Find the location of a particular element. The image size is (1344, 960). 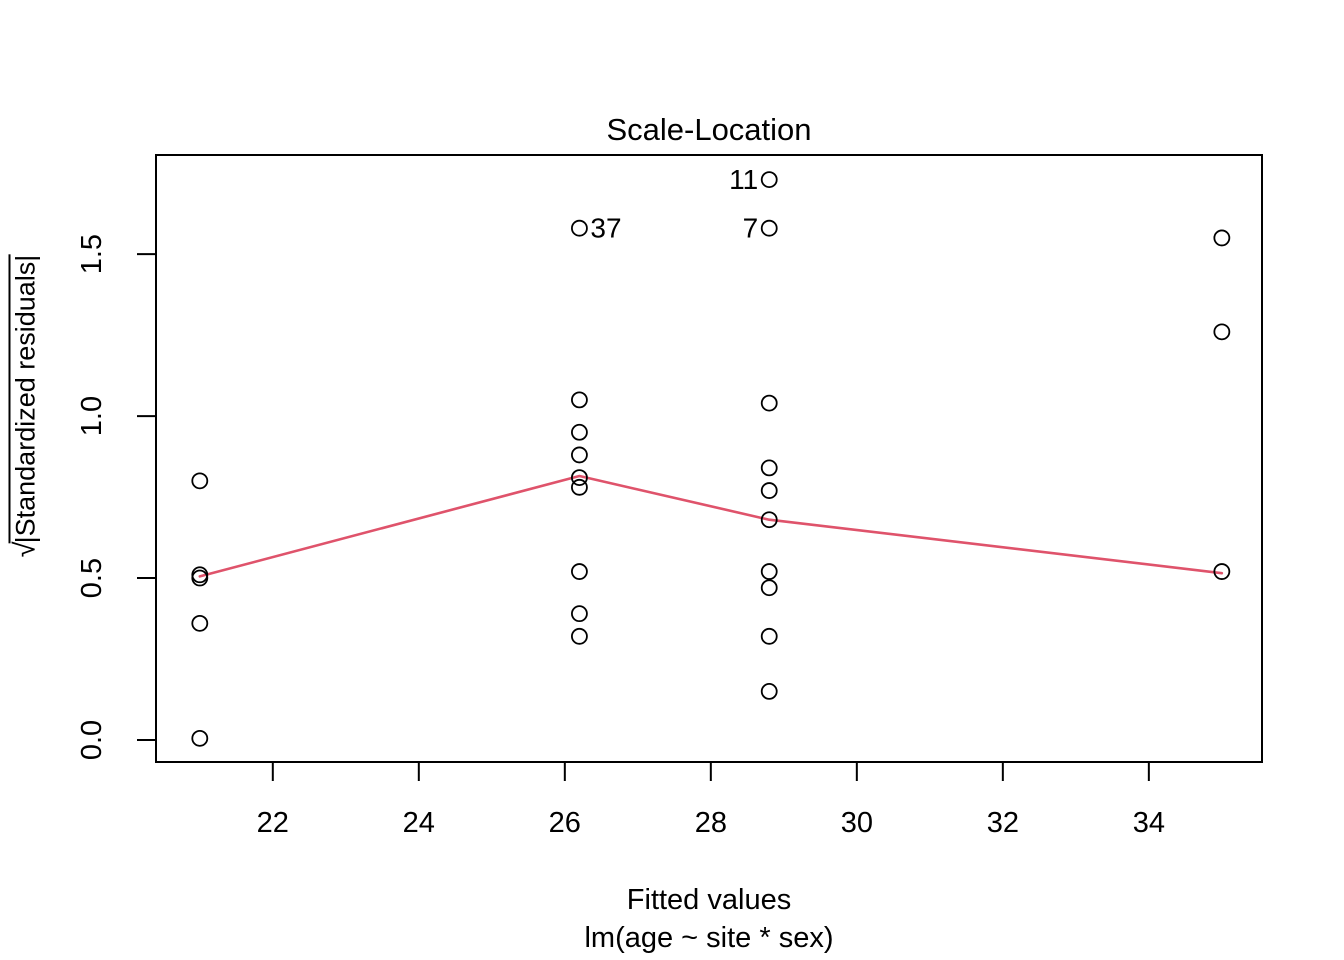

point-label: 7 is located at coordinates (751, 228).